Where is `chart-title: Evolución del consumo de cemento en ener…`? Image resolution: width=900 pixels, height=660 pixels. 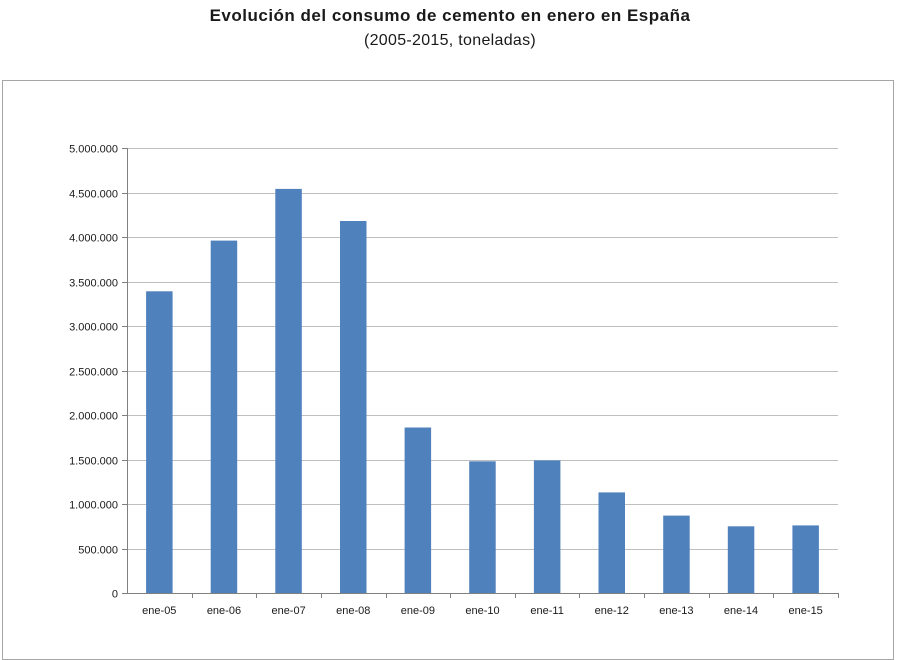 chart-title: Evolución del consumo de cemento en ener… is located at coordinates (450, 15).